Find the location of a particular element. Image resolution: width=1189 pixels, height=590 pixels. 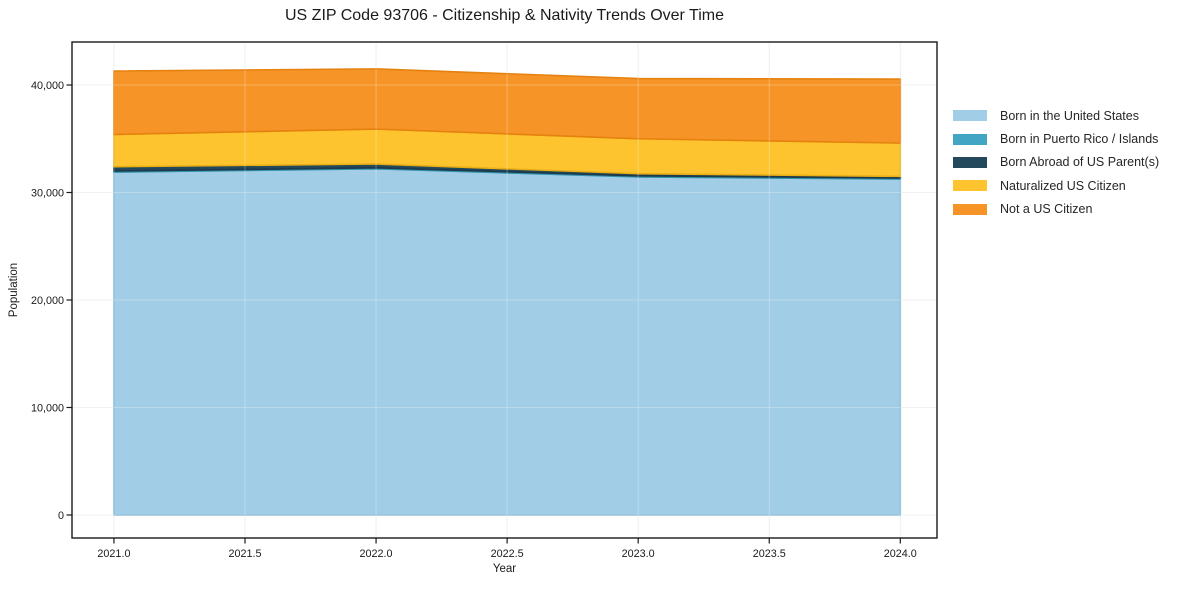

legend-label-born-abroad-of-us-parent-s: Born Abroad of US Parent(s) is located at coordinates (1080, 162).